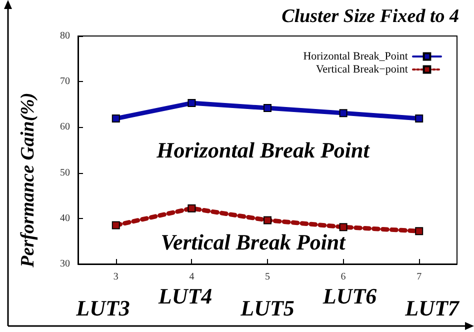 The image size is (474, 332). What do you see at coordinates (65, 172) in the screenshot?
I see `y-tick-label: 50` at bounding box center [65, 172].